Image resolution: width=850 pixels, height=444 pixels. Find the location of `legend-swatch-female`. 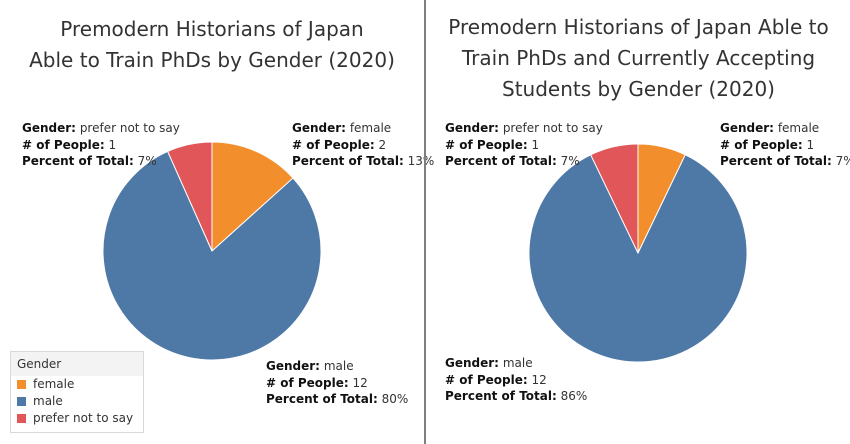

legend-swatch-female is located at coordinates (21, 384).